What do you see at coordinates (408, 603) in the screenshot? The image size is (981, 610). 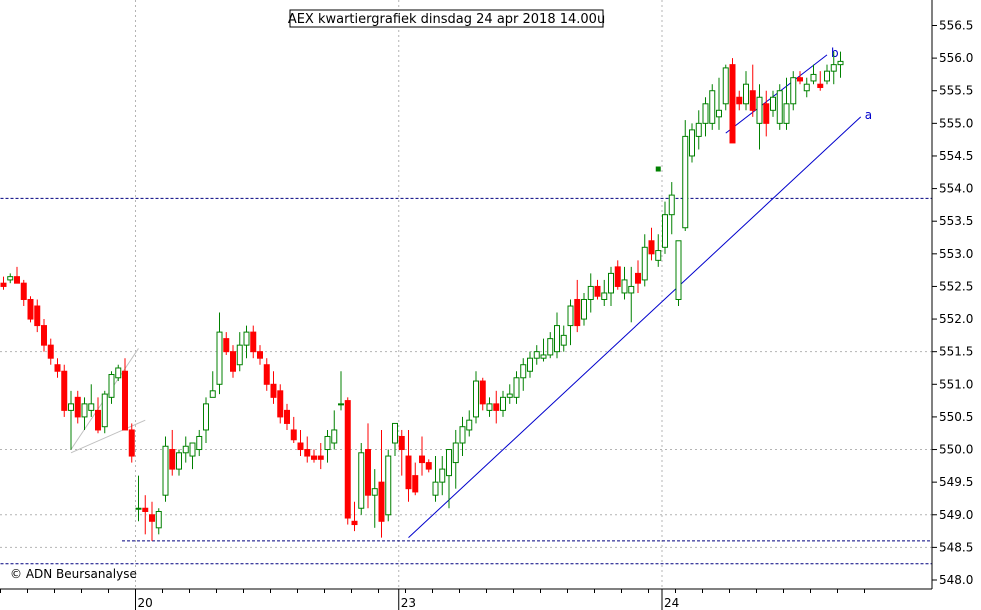 I see `x-date-label: 23` at bounding box center [408, 603].